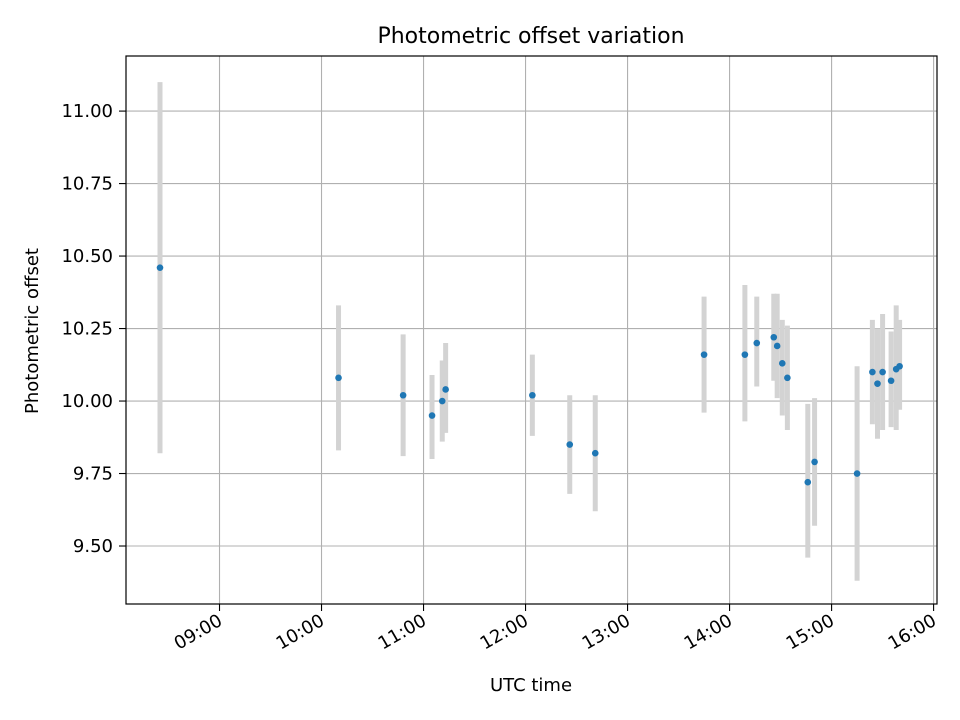 The height and width of the screenshot is (720, 960). I want to click on y-axis-label: Photometric offset, so click(32, 331).